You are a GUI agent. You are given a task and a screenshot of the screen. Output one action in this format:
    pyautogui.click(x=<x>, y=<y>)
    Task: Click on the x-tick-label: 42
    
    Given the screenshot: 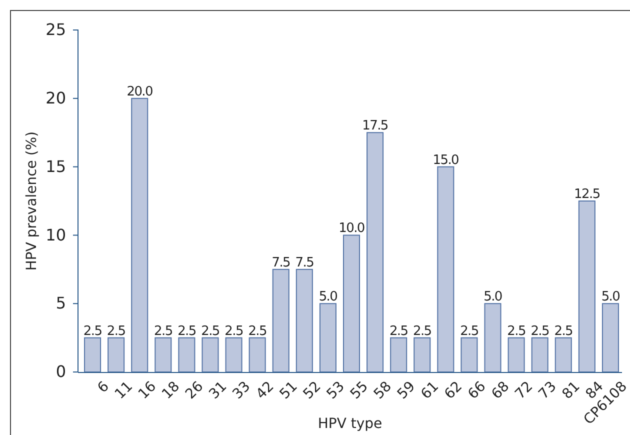 What is the action you would take?
    pyautogui.click(x=265, y=390)
    